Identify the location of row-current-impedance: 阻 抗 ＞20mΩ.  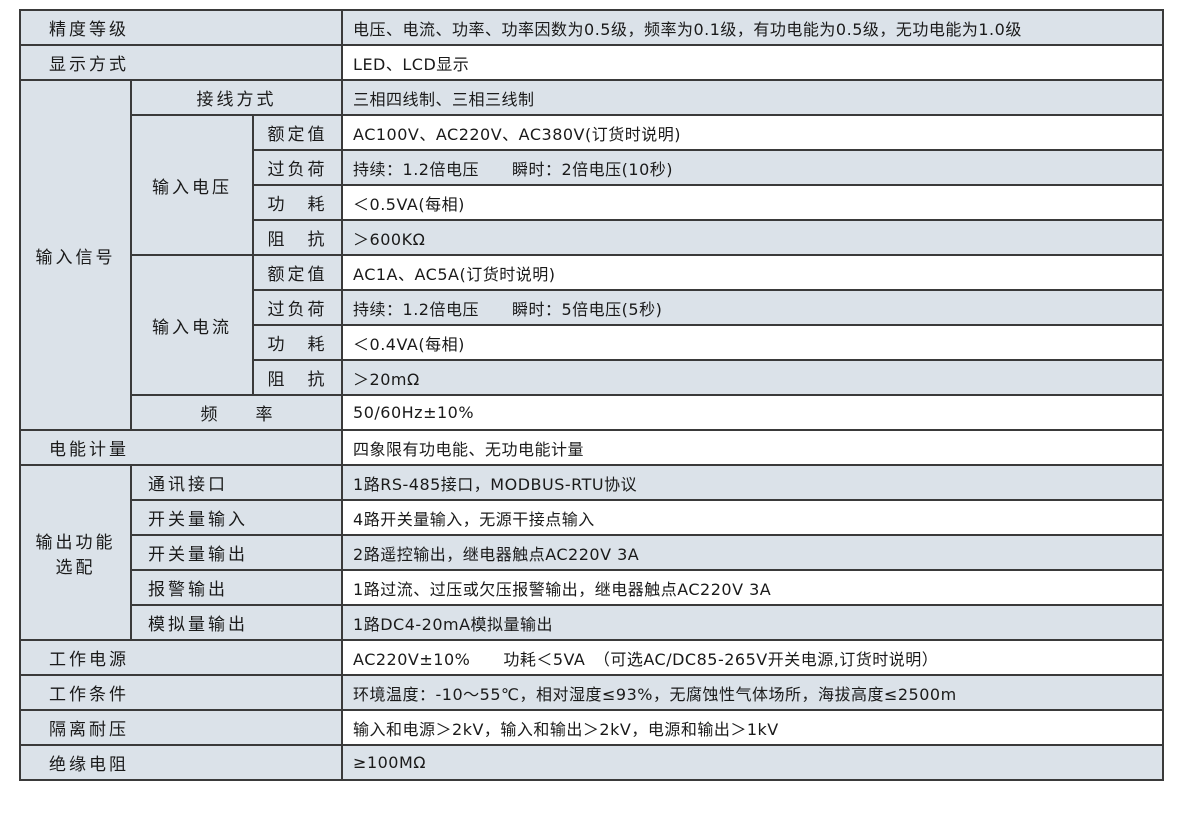
(592, 377).